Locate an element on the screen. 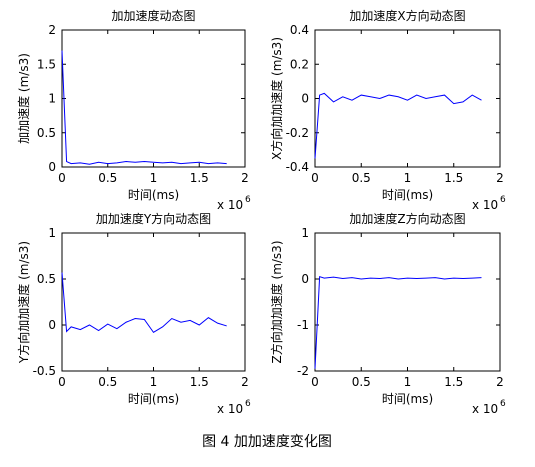 The image size is (535, 467). y-tick-label: -1 is located at coordinates (303, 325).